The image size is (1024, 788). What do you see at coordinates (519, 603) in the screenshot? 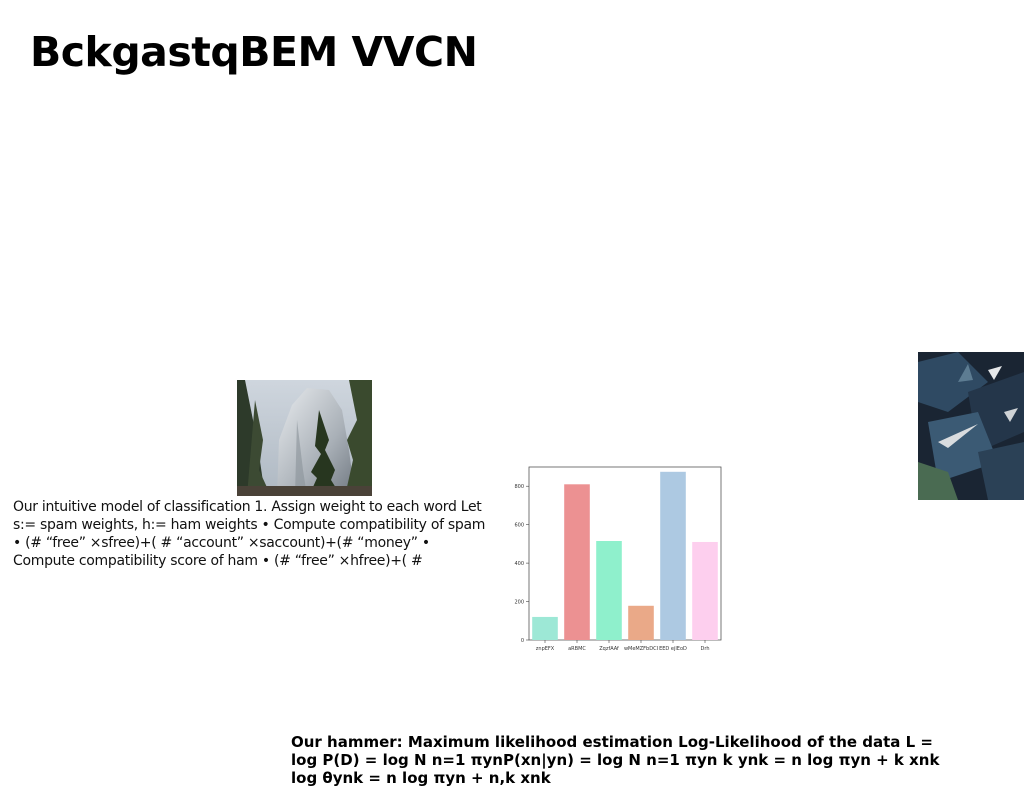
I see `y-tick-label: 200` at bounding box center [519, 603].